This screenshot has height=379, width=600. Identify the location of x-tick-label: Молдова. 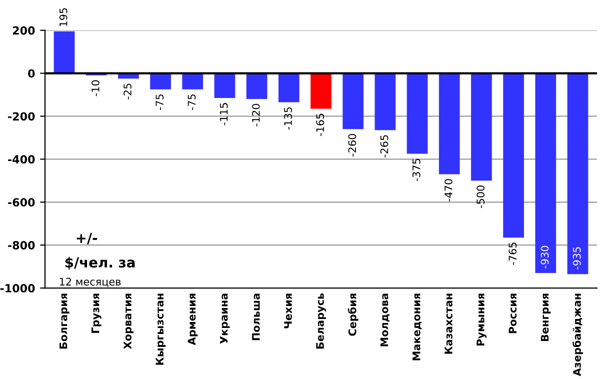
(385, 320).